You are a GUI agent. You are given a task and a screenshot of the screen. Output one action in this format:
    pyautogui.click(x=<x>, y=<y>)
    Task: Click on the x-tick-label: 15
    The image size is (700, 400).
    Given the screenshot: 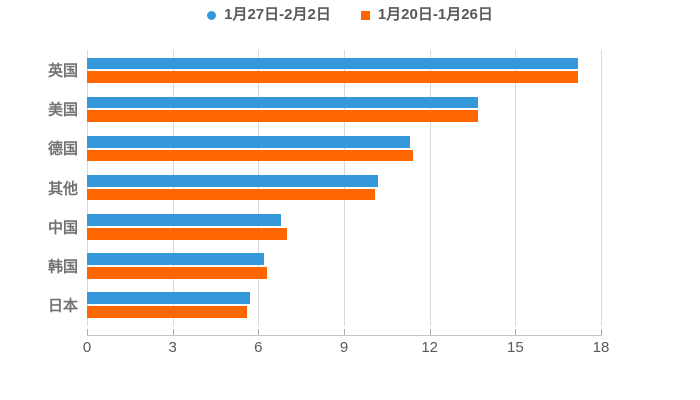 What is the action you would take?
    pyautogui.click(x=515, y=347)
    